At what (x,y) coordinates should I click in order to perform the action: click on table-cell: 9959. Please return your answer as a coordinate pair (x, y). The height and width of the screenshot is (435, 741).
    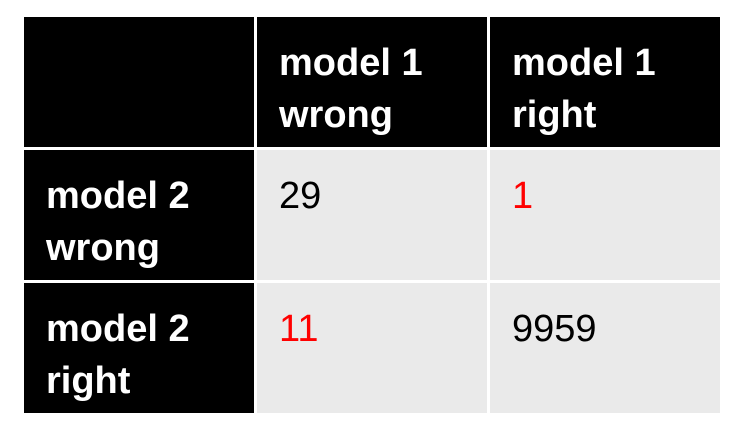
    Looking at the image, I should click on (605, 348).